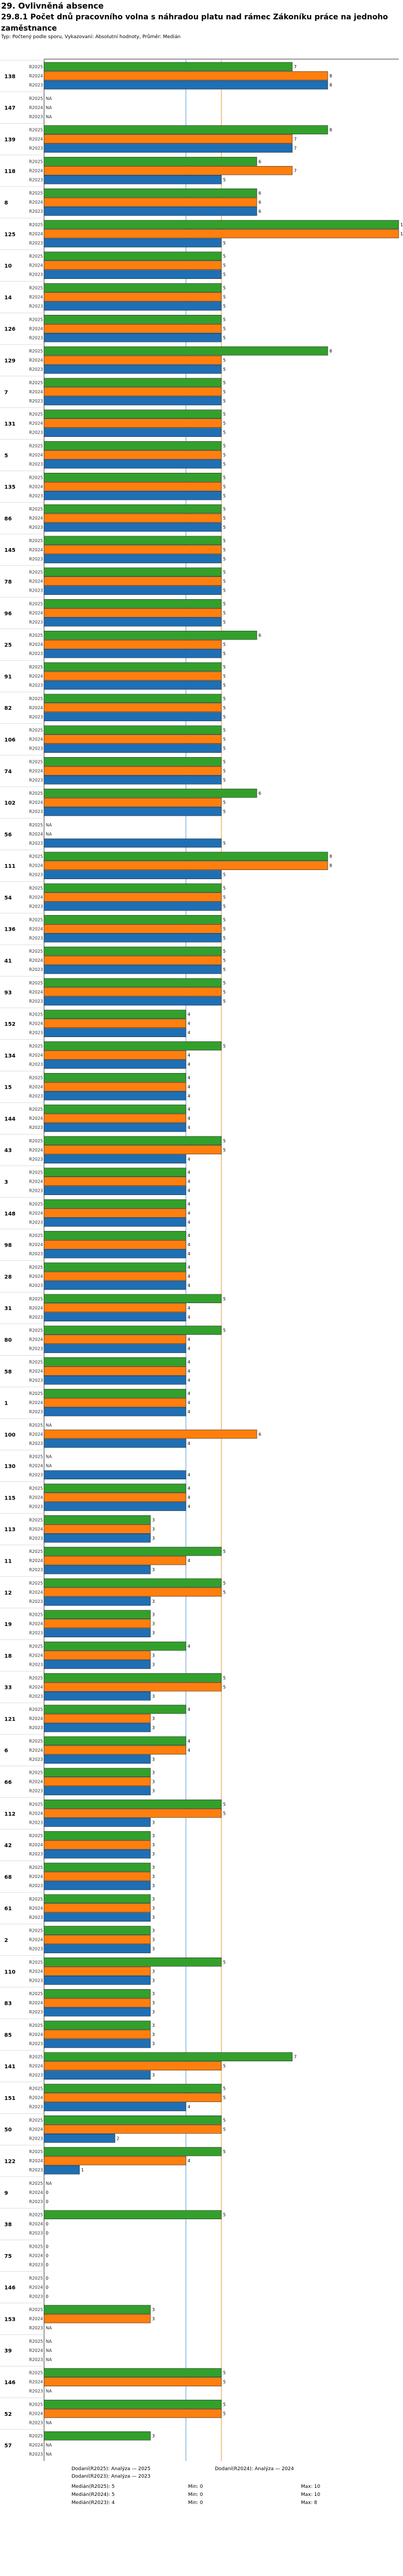 The height and width of the screenshot is (2576, 403). I want to click on category-label: 136, so click(10, 930).